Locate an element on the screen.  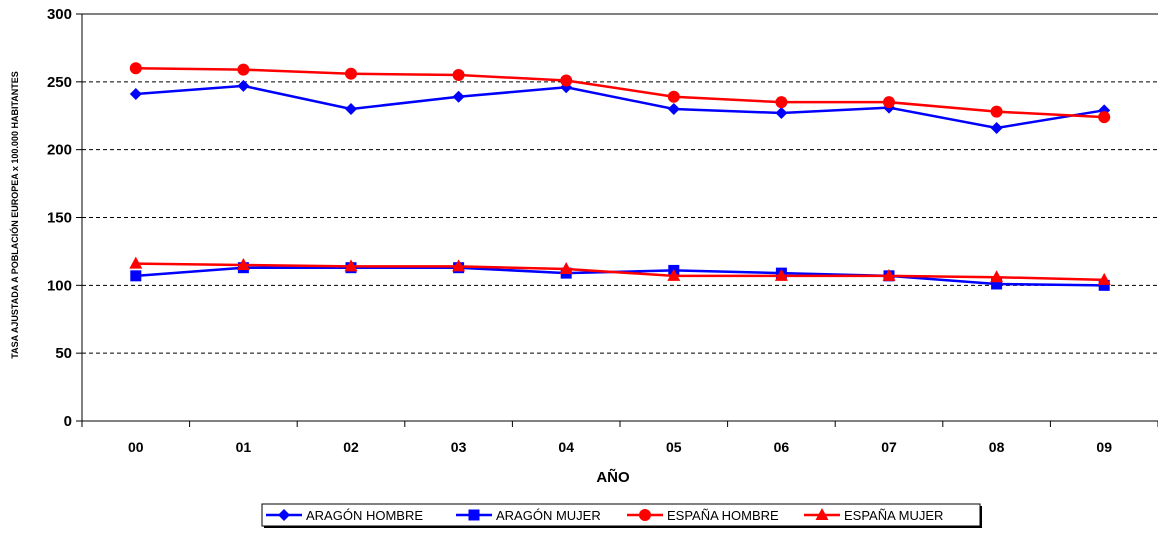
y-tick-label: 300 is located at coordinates (59, 14).